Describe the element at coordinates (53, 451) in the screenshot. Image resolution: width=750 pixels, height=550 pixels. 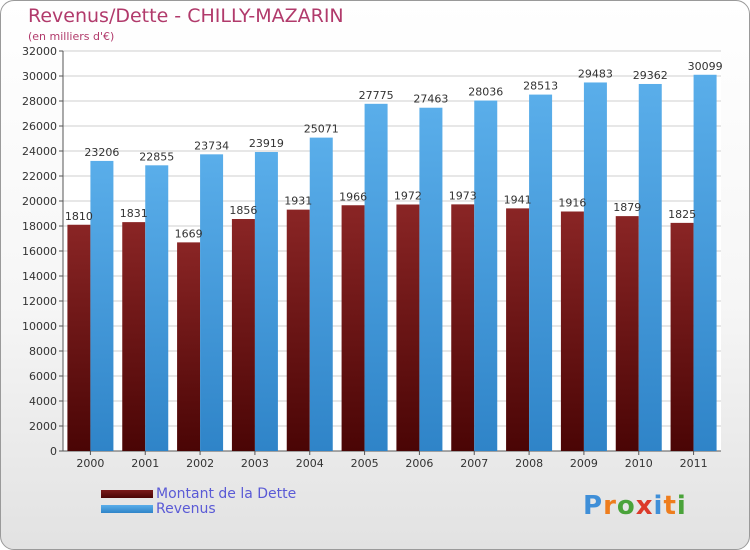
I see `y-tick-label: 0` at that location.